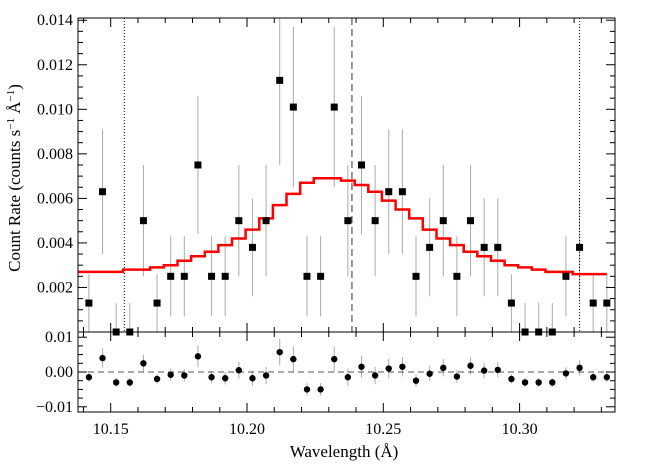 This screenshot has height=468, width=648. I want to click on y-axis-title-mid: Å, so click(14, 109).